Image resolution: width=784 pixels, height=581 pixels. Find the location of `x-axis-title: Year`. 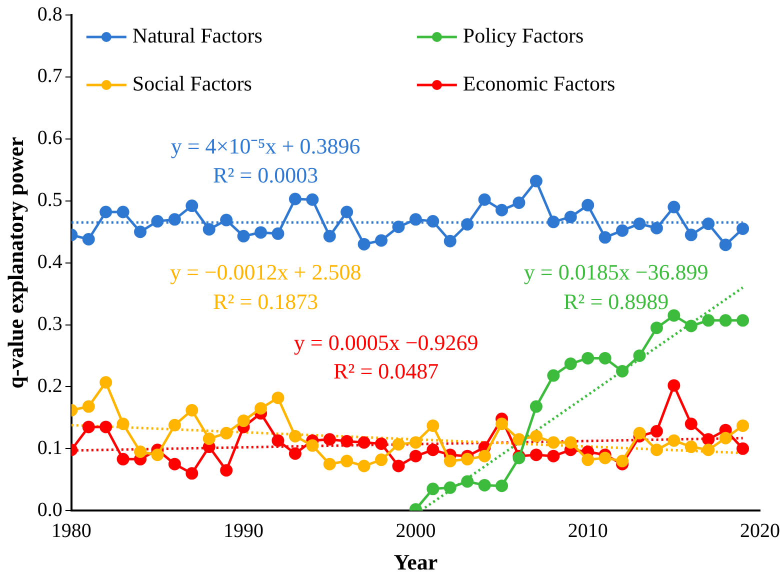

x-axis-title: Year is located at coordinates (416, 561).